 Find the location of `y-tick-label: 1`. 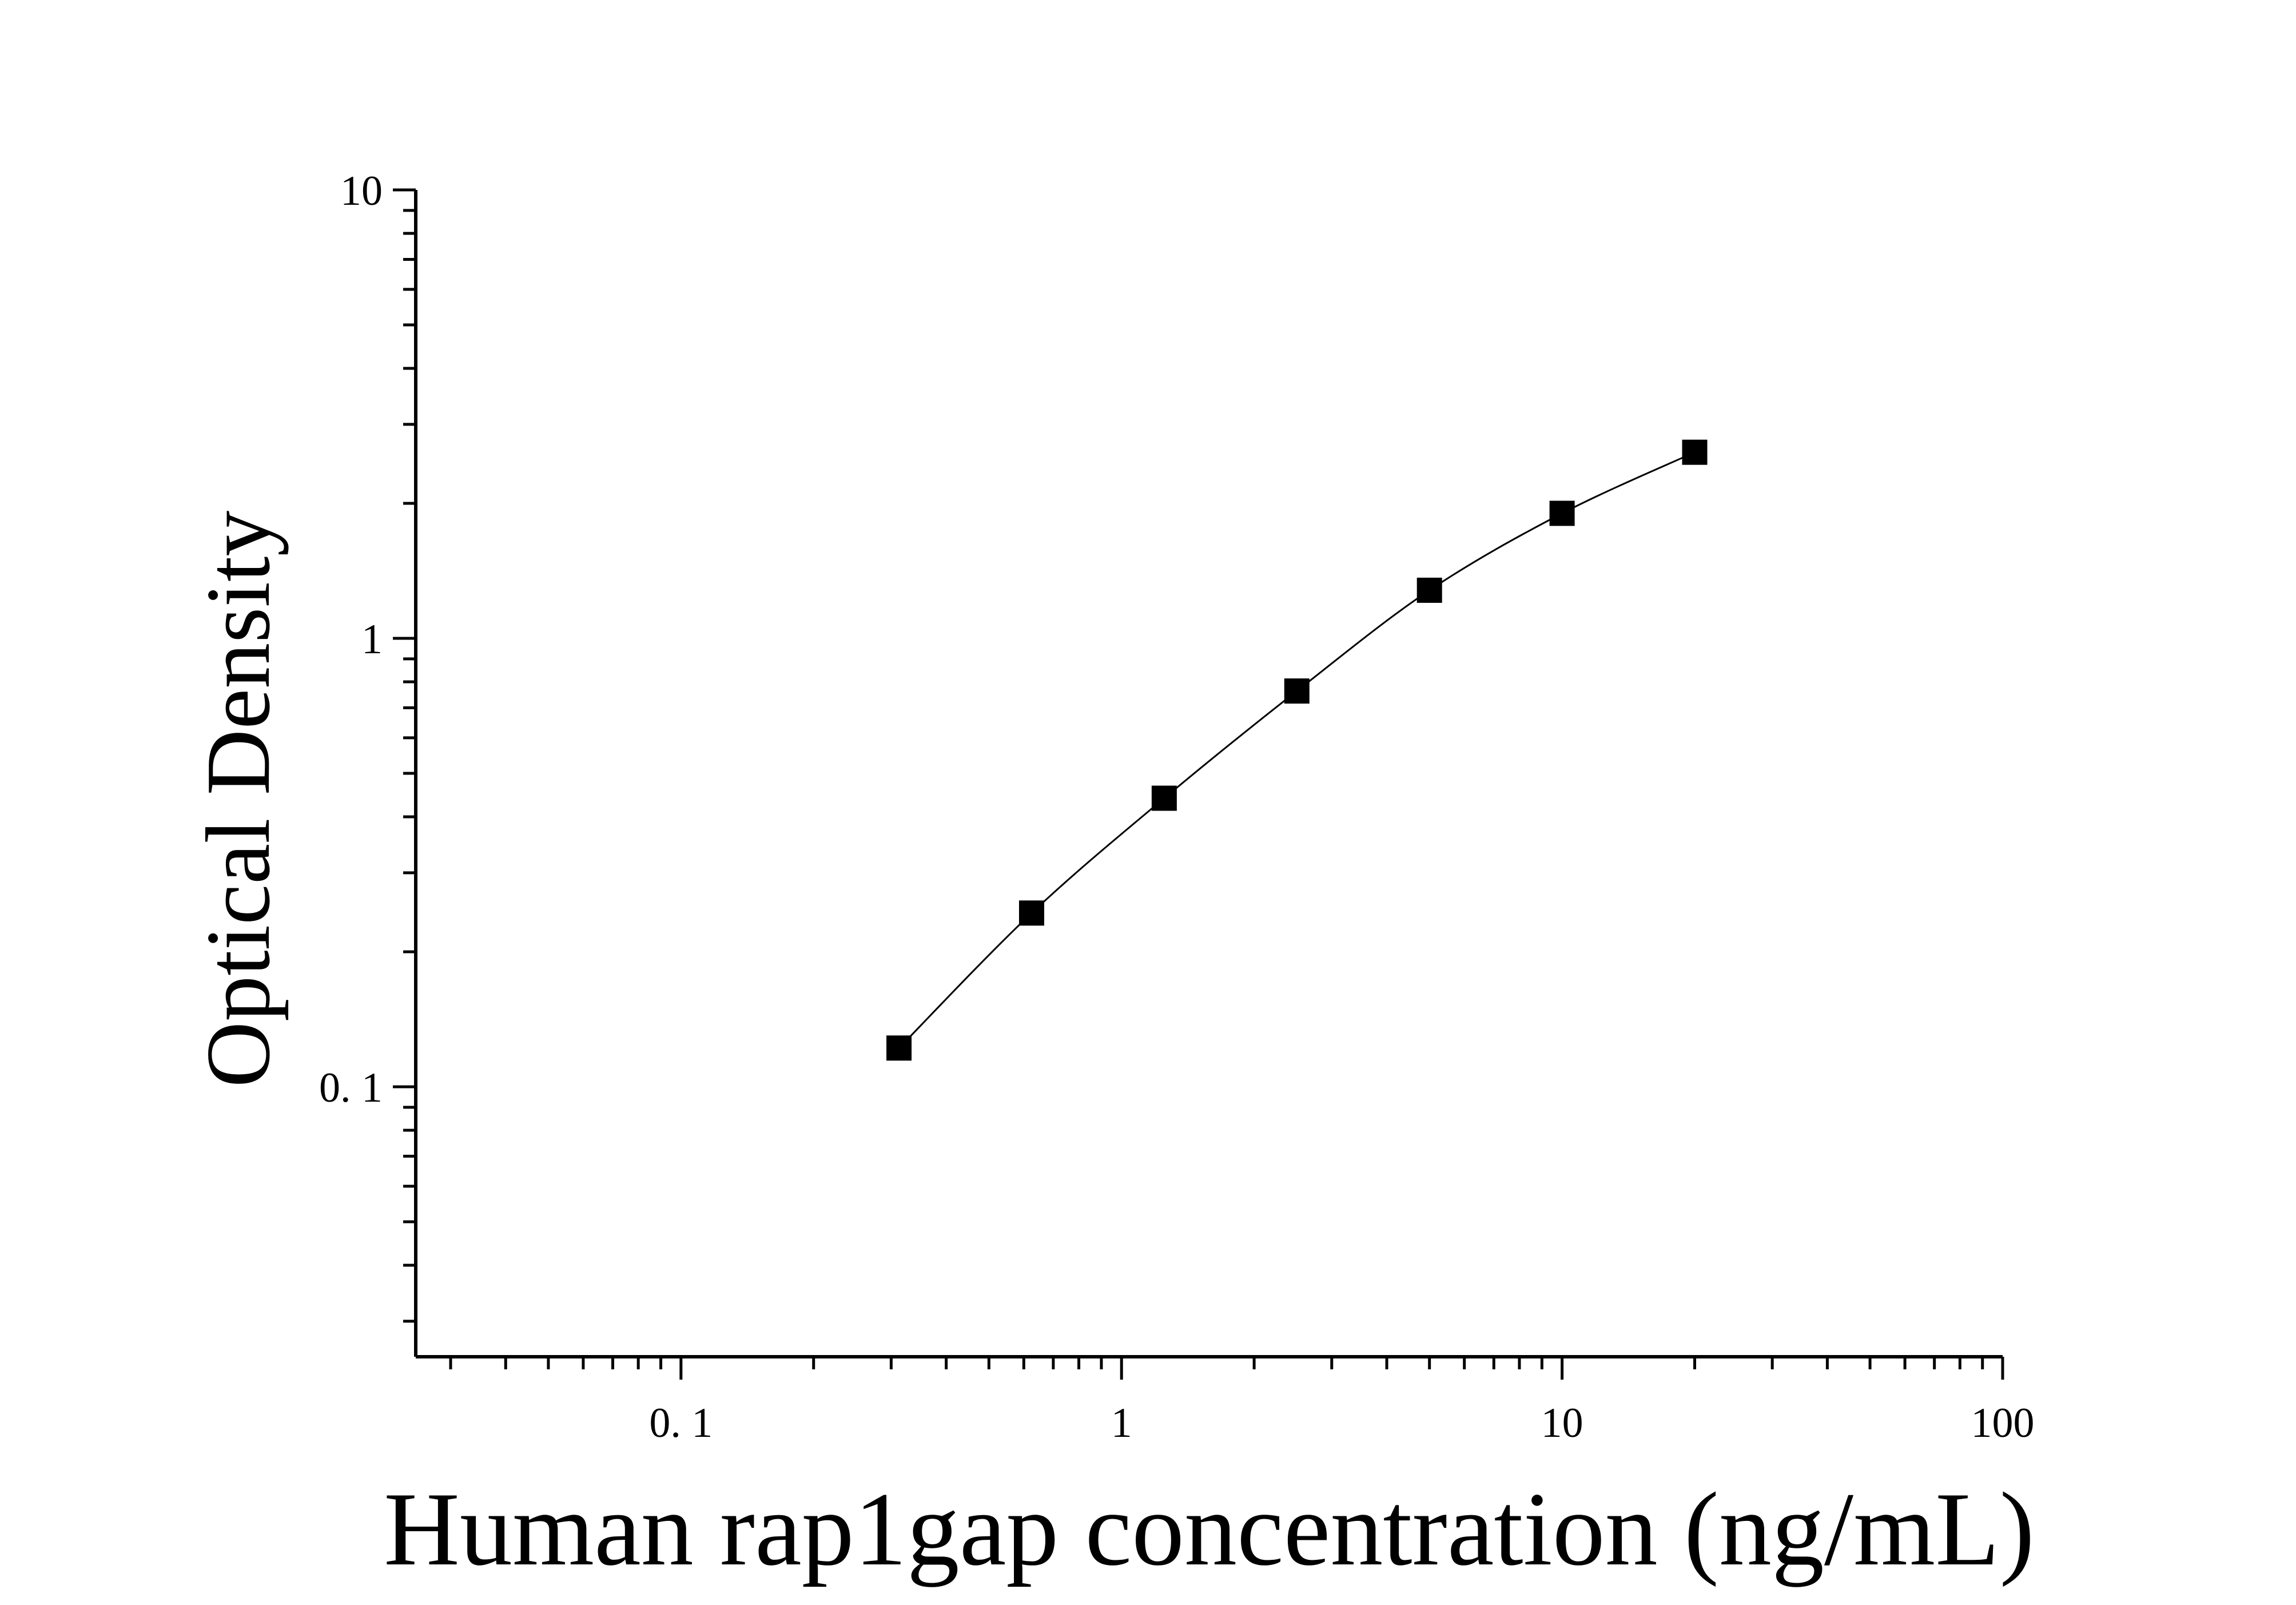

y-tick-label: 1 is located at coordinates (372, 639).